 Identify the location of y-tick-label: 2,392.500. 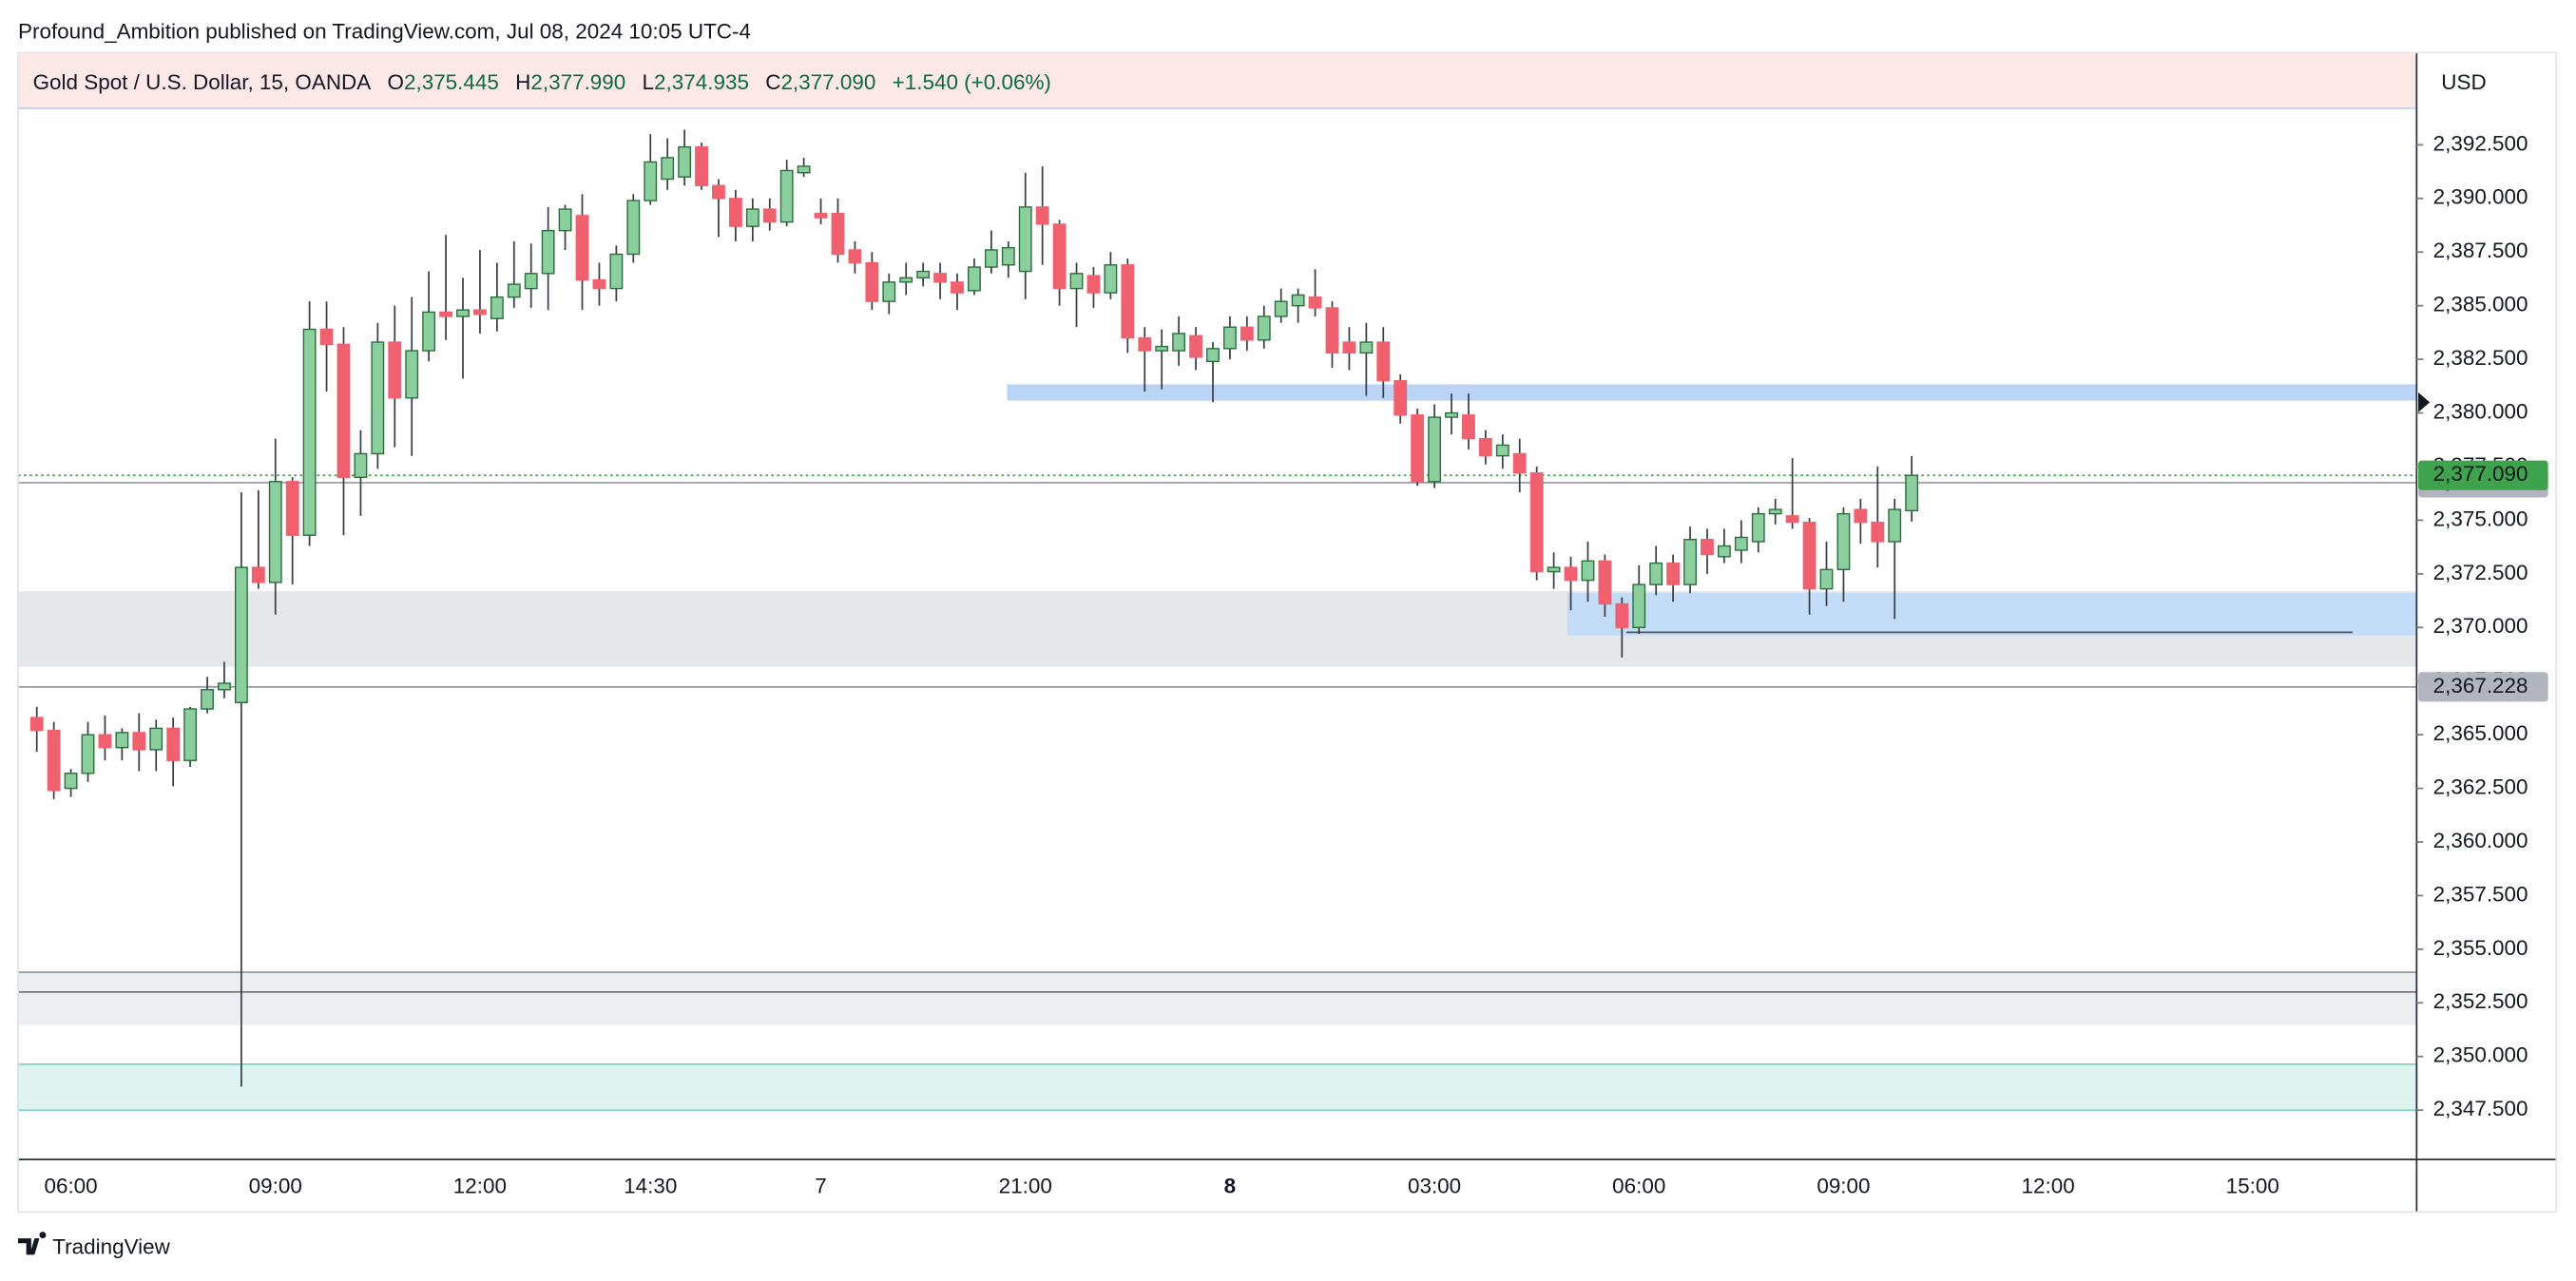
(2481, 143).